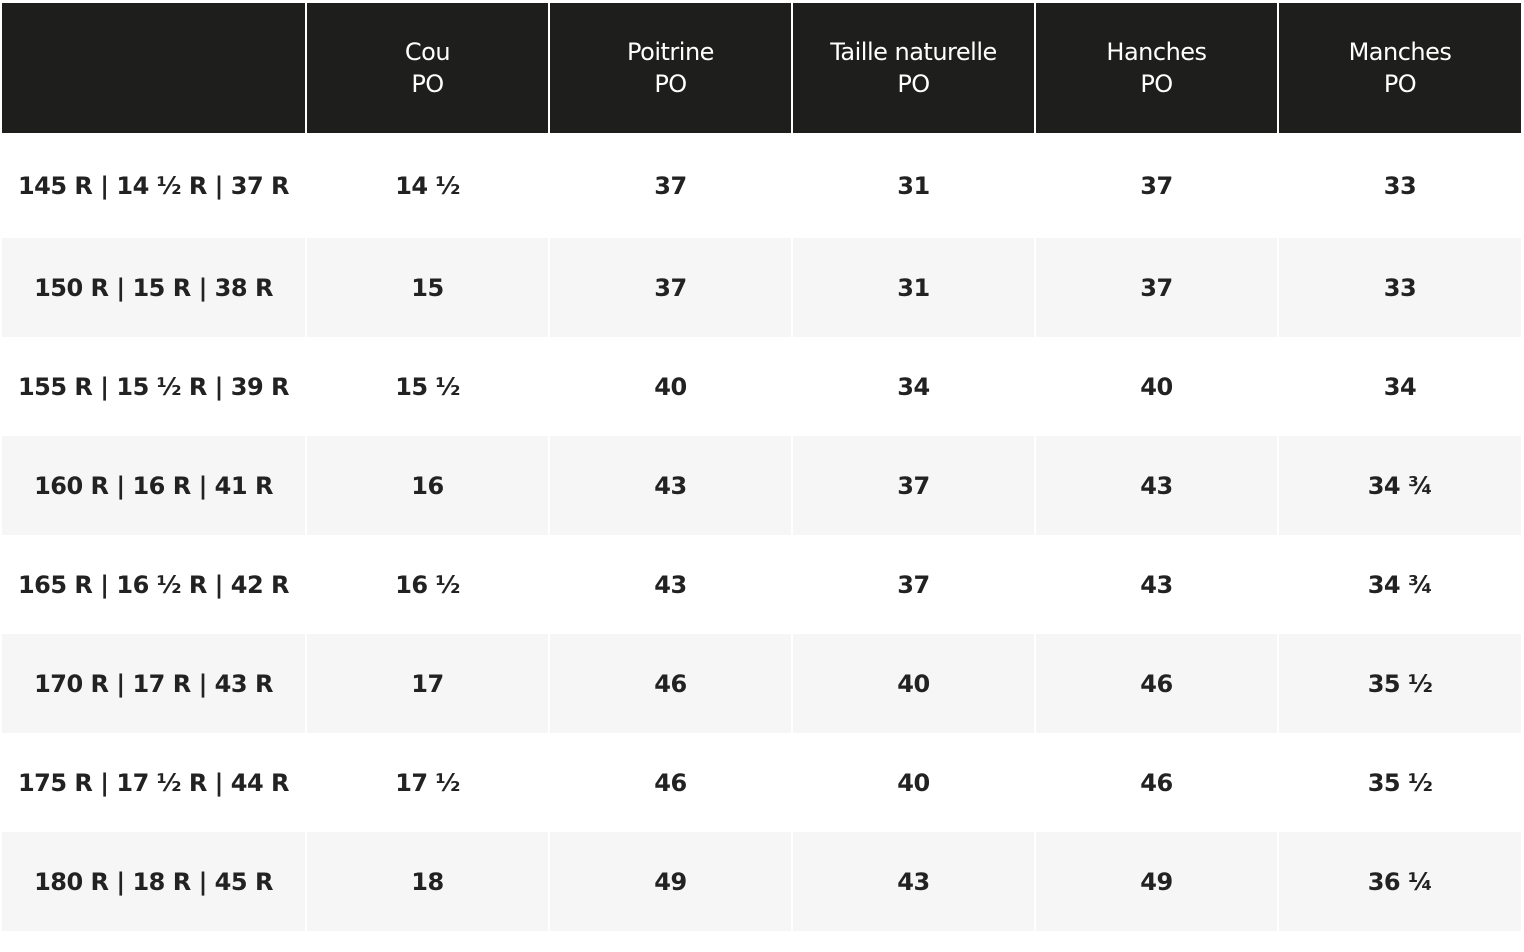  I want to click on header-cell: Hanches PO, so click(1156, 68).